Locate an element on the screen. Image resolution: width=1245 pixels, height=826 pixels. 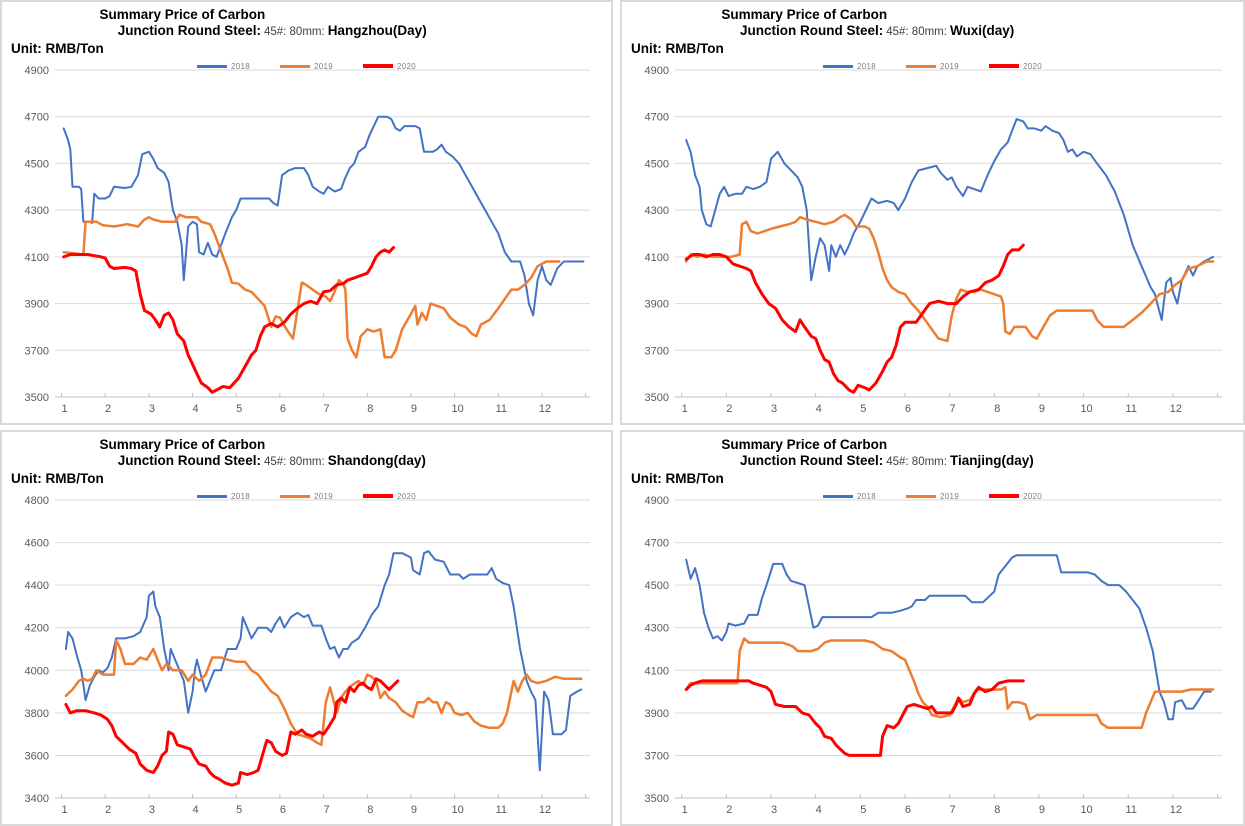
title-city: Tianjing(day) is located at coordinates (991, 461).